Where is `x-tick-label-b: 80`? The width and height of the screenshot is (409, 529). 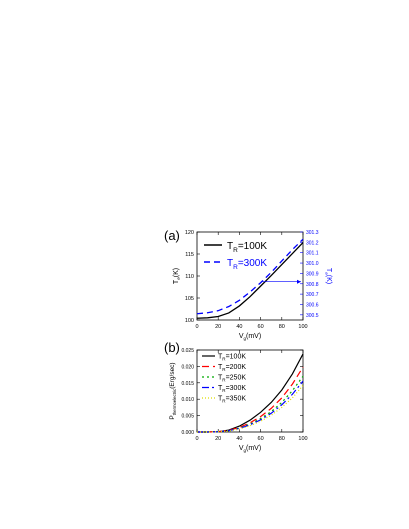
x-tick-label-b: 80 is located at coordinates (282, 439).